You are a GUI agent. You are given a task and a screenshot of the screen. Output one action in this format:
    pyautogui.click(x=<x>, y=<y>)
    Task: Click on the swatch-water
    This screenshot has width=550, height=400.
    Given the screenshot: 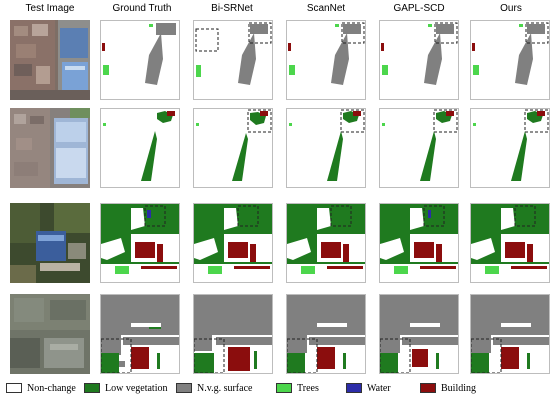 What is the action you would take?
    pyautogui.click(x=354, y=388)
    